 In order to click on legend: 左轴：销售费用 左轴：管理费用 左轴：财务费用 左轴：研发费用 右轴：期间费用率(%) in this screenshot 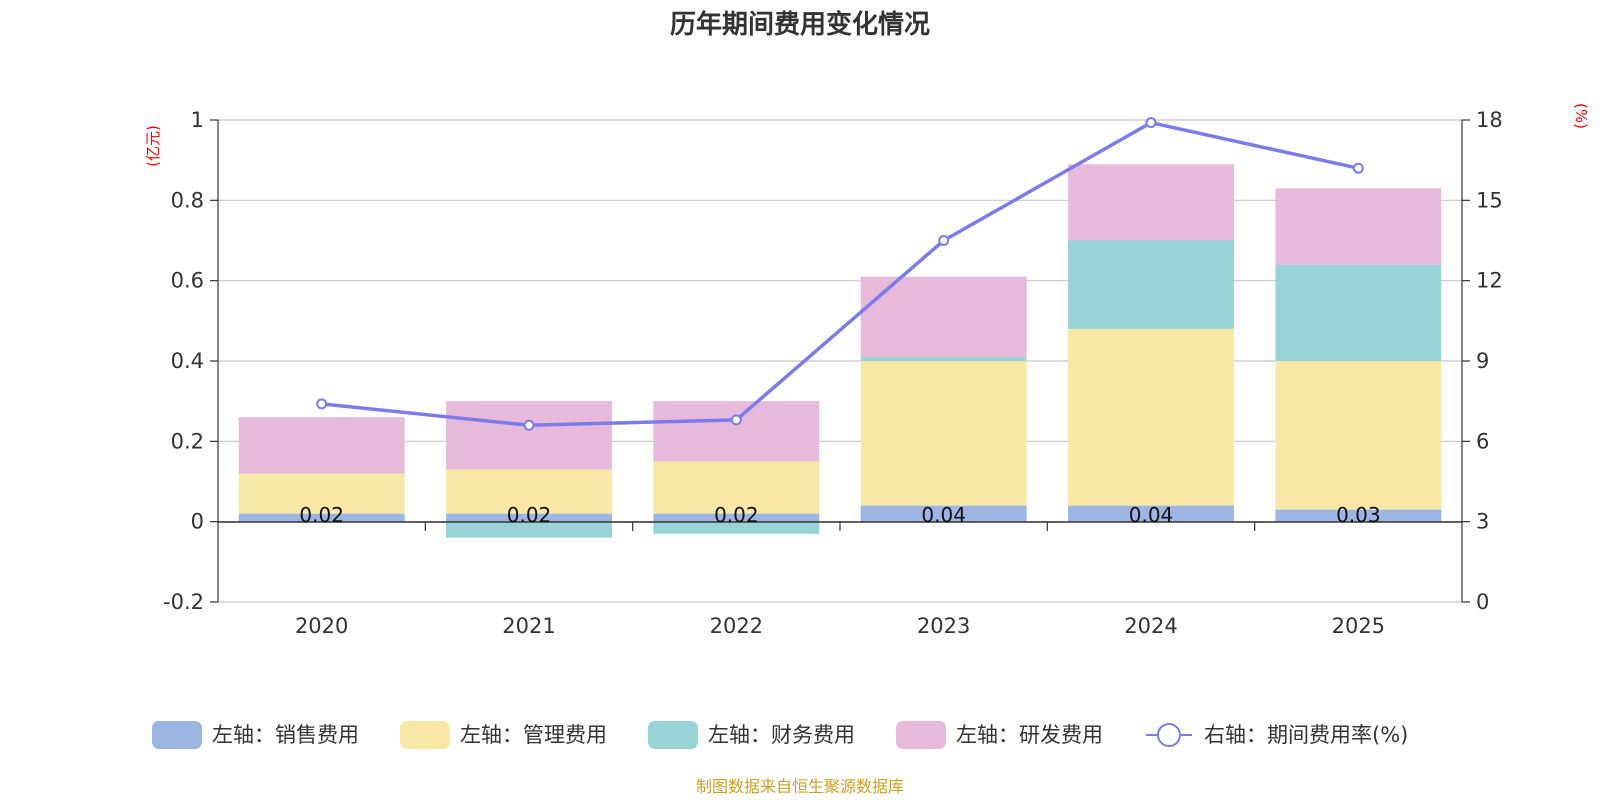, I will do `click(780, 735)`.